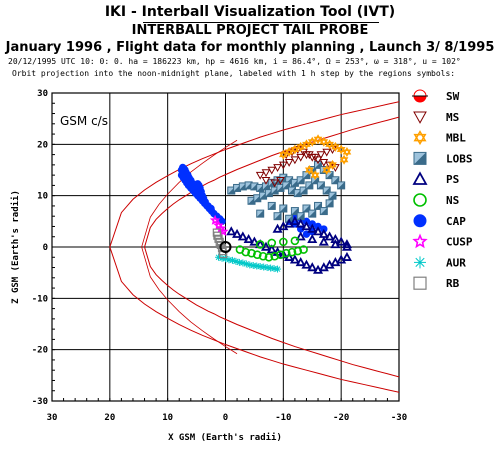  I want to click on legend-item-aur: AUR, so click(440, 262).